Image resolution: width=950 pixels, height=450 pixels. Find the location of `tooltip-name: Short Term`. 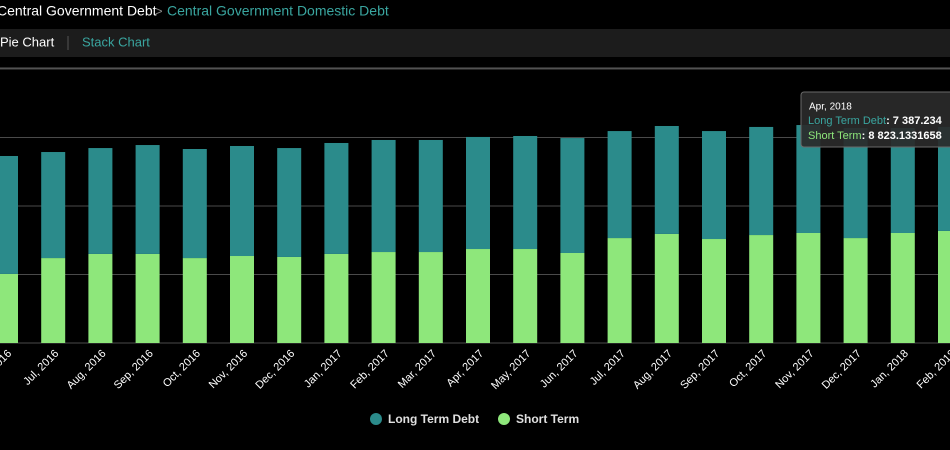

tooltip-name: Short Term is located at coordinates (835, 136).